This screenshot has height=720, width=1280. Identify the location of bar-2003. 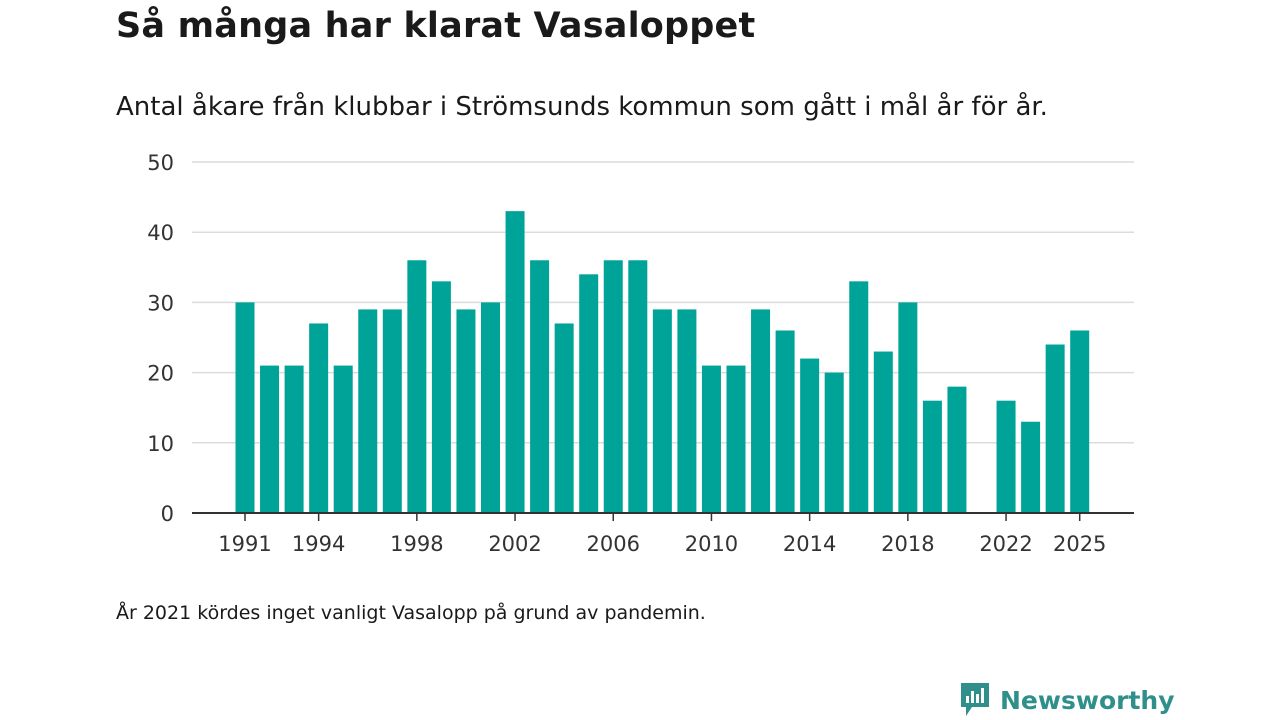
(540, 386).